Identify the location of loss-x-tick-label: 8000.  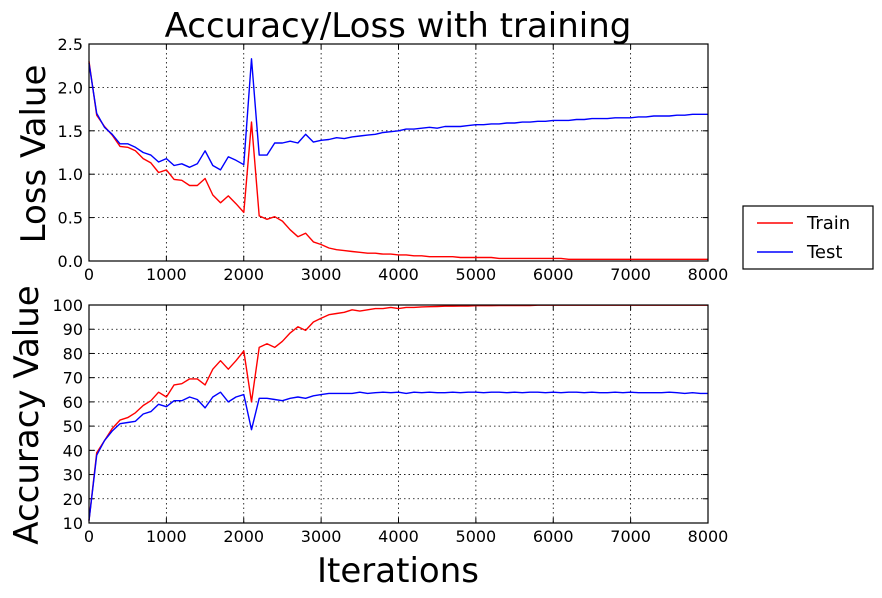
(708, 274).